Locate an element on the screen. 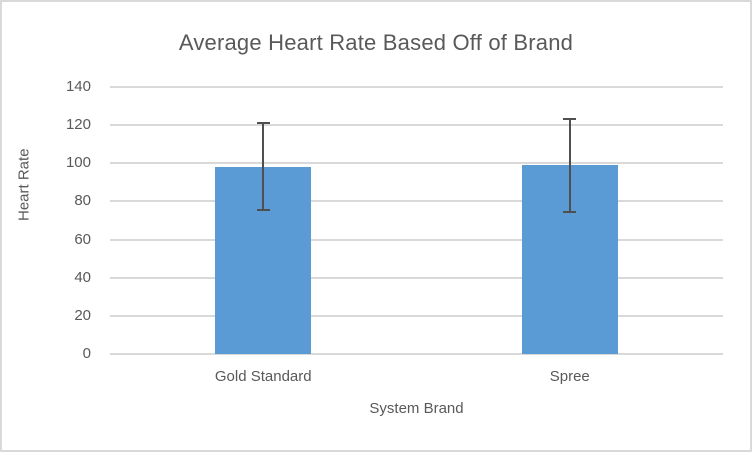 This screenshot has height=452, width=752. x-category-label-gold-standard: Gold Standard is located at coordinates (263, 376).